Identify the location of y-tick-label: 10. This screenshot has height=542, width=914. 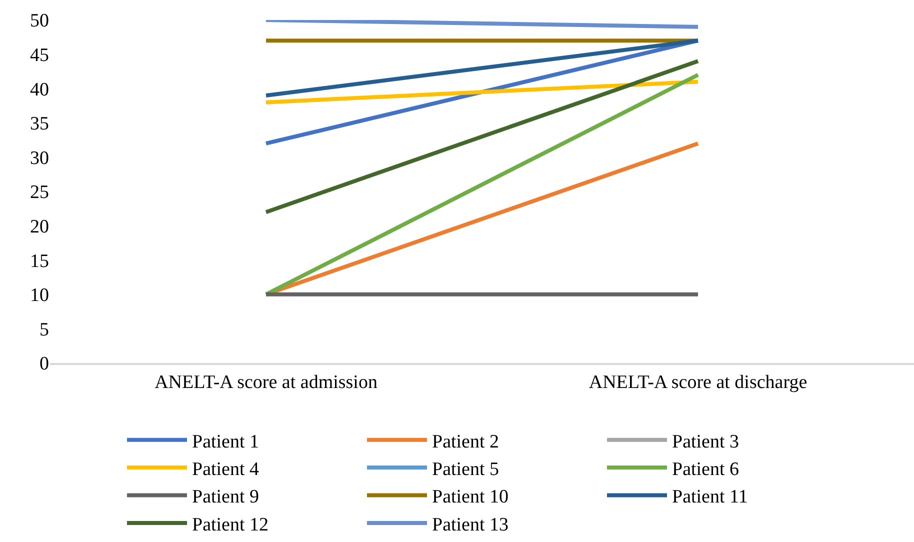
(39, 295).